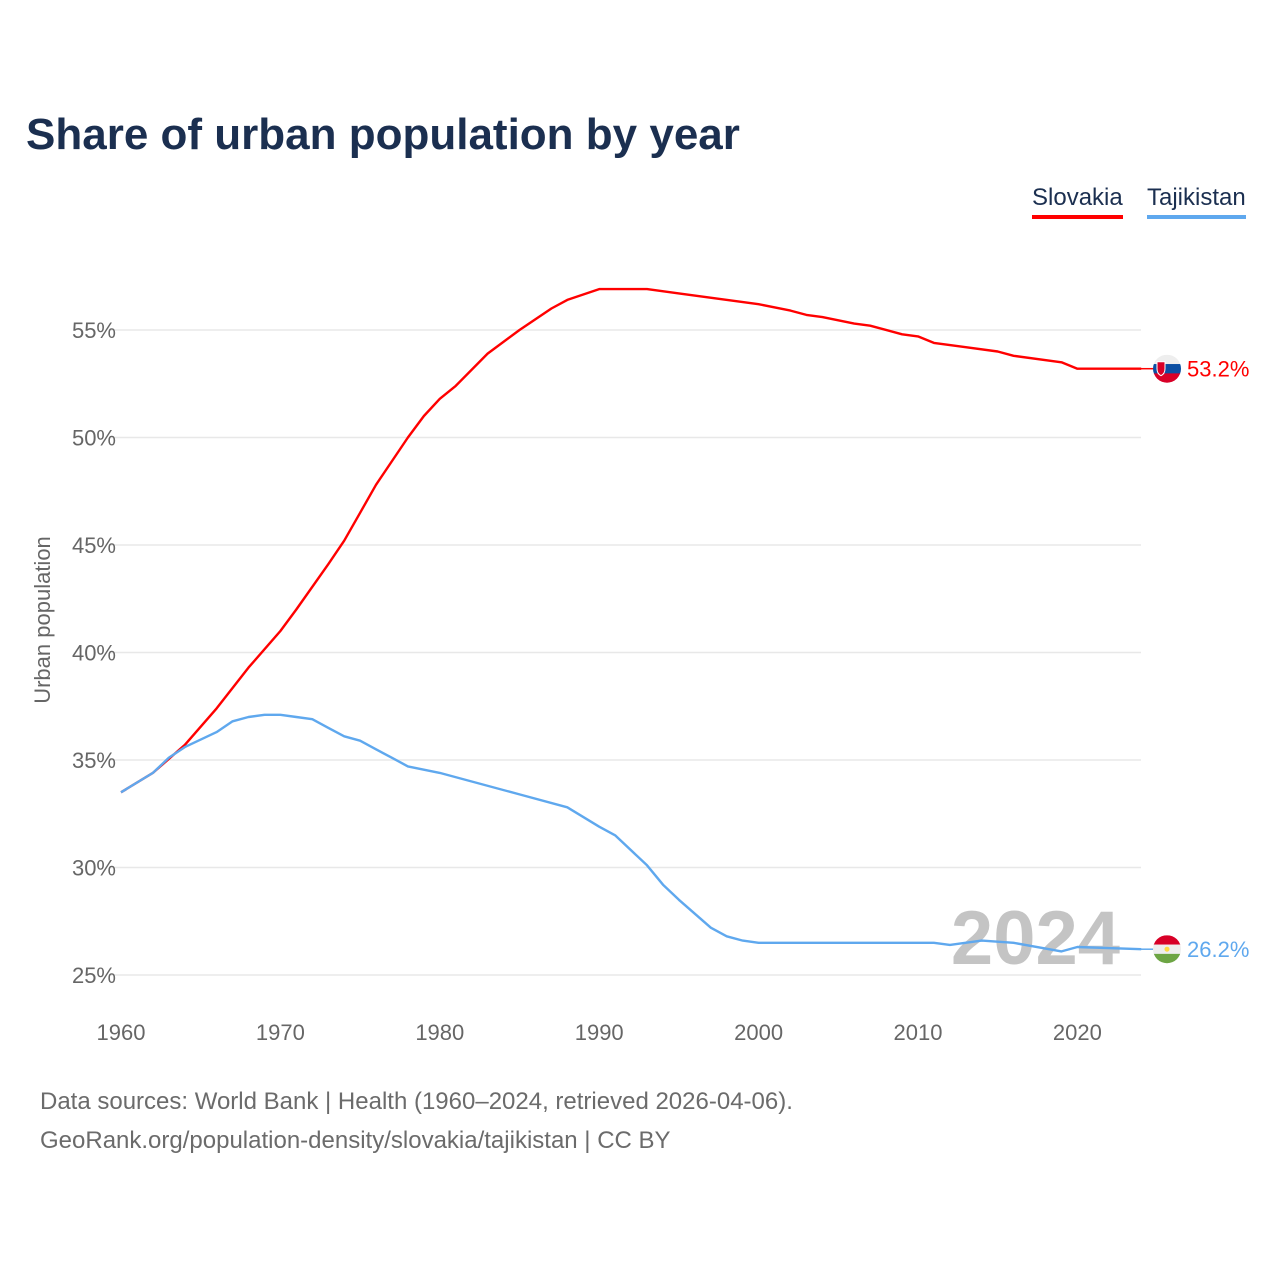 The width and height of the screenshot is (1280, 1280). What do you see at coordinates (599, 1032) in the screenshot?
I see `x-tick-label: 1990` at bounding box center [599, 1032].